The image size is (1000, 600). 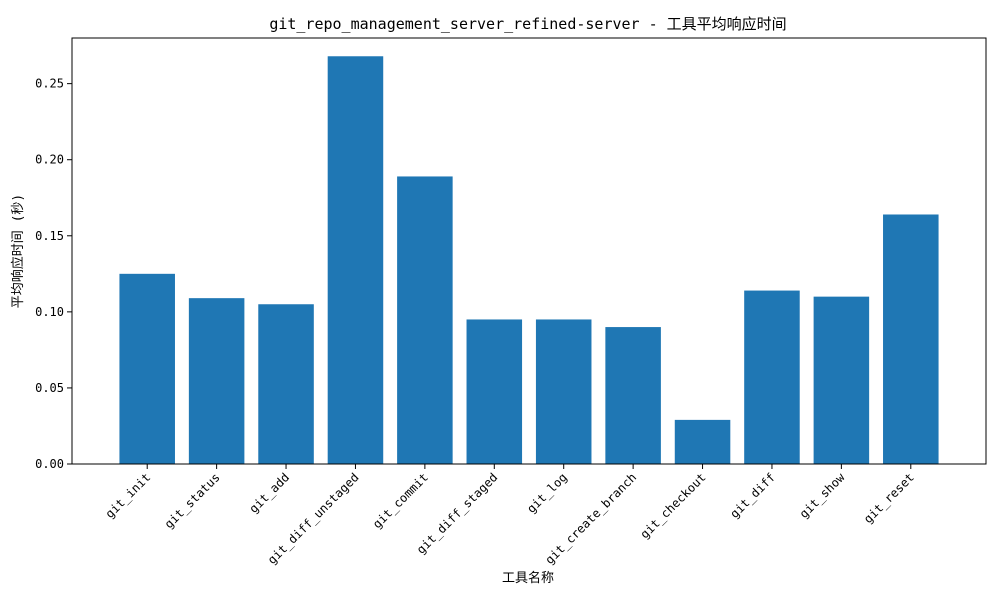 What do you see at coordinates (528, 578) in the screenshot?
I see `x-axis-label: 工具名称` at bounding box center [528, 578].